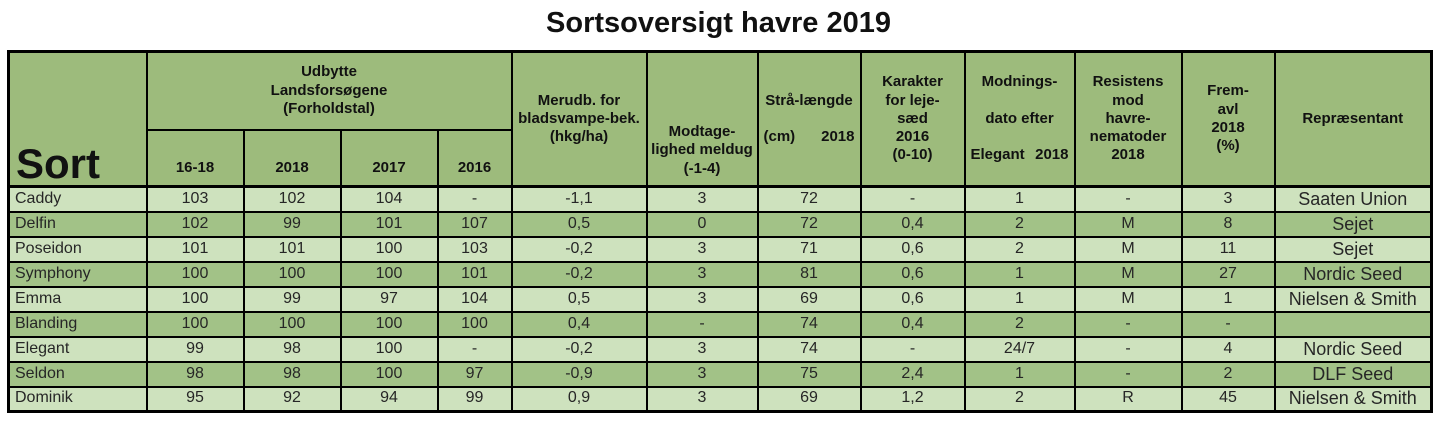  Describe the element at coordinates (195, 158) in the screenshot. I see `column-header-16-18: 16-18` at that location.